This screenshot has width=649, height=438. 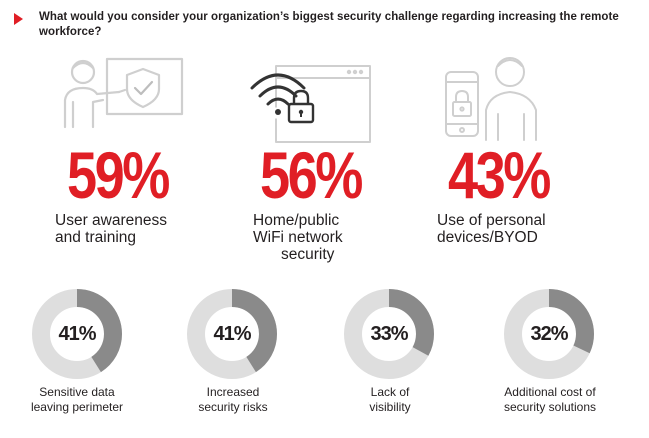 I want to click on donut-arc-additional-cost, so click(x=549, y=334).